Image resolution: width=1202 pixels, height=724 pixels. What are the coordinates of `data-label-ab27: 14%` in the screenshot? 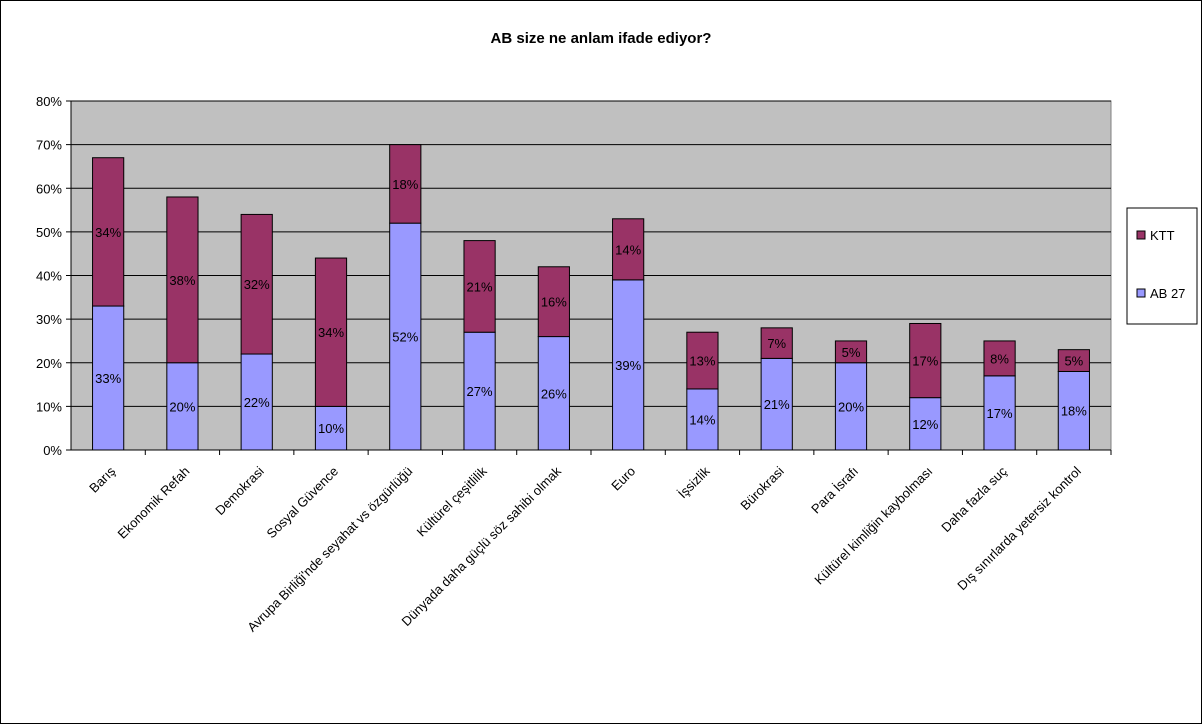 It's located at (702, 419).